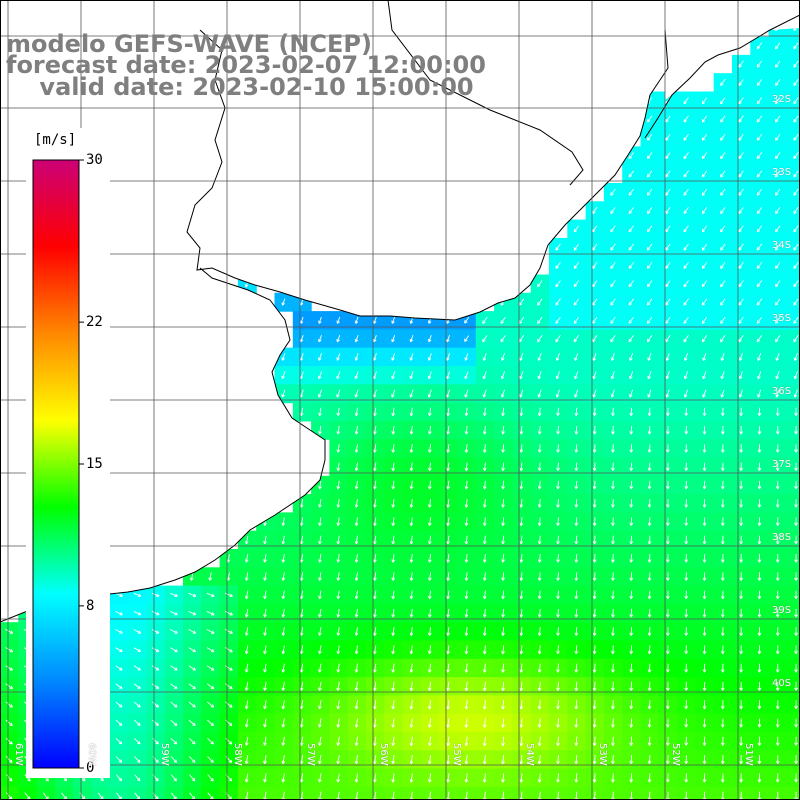 This screenshot has height=800, width=800. I want to click on latitude-label: 32S, so click(782, 99).